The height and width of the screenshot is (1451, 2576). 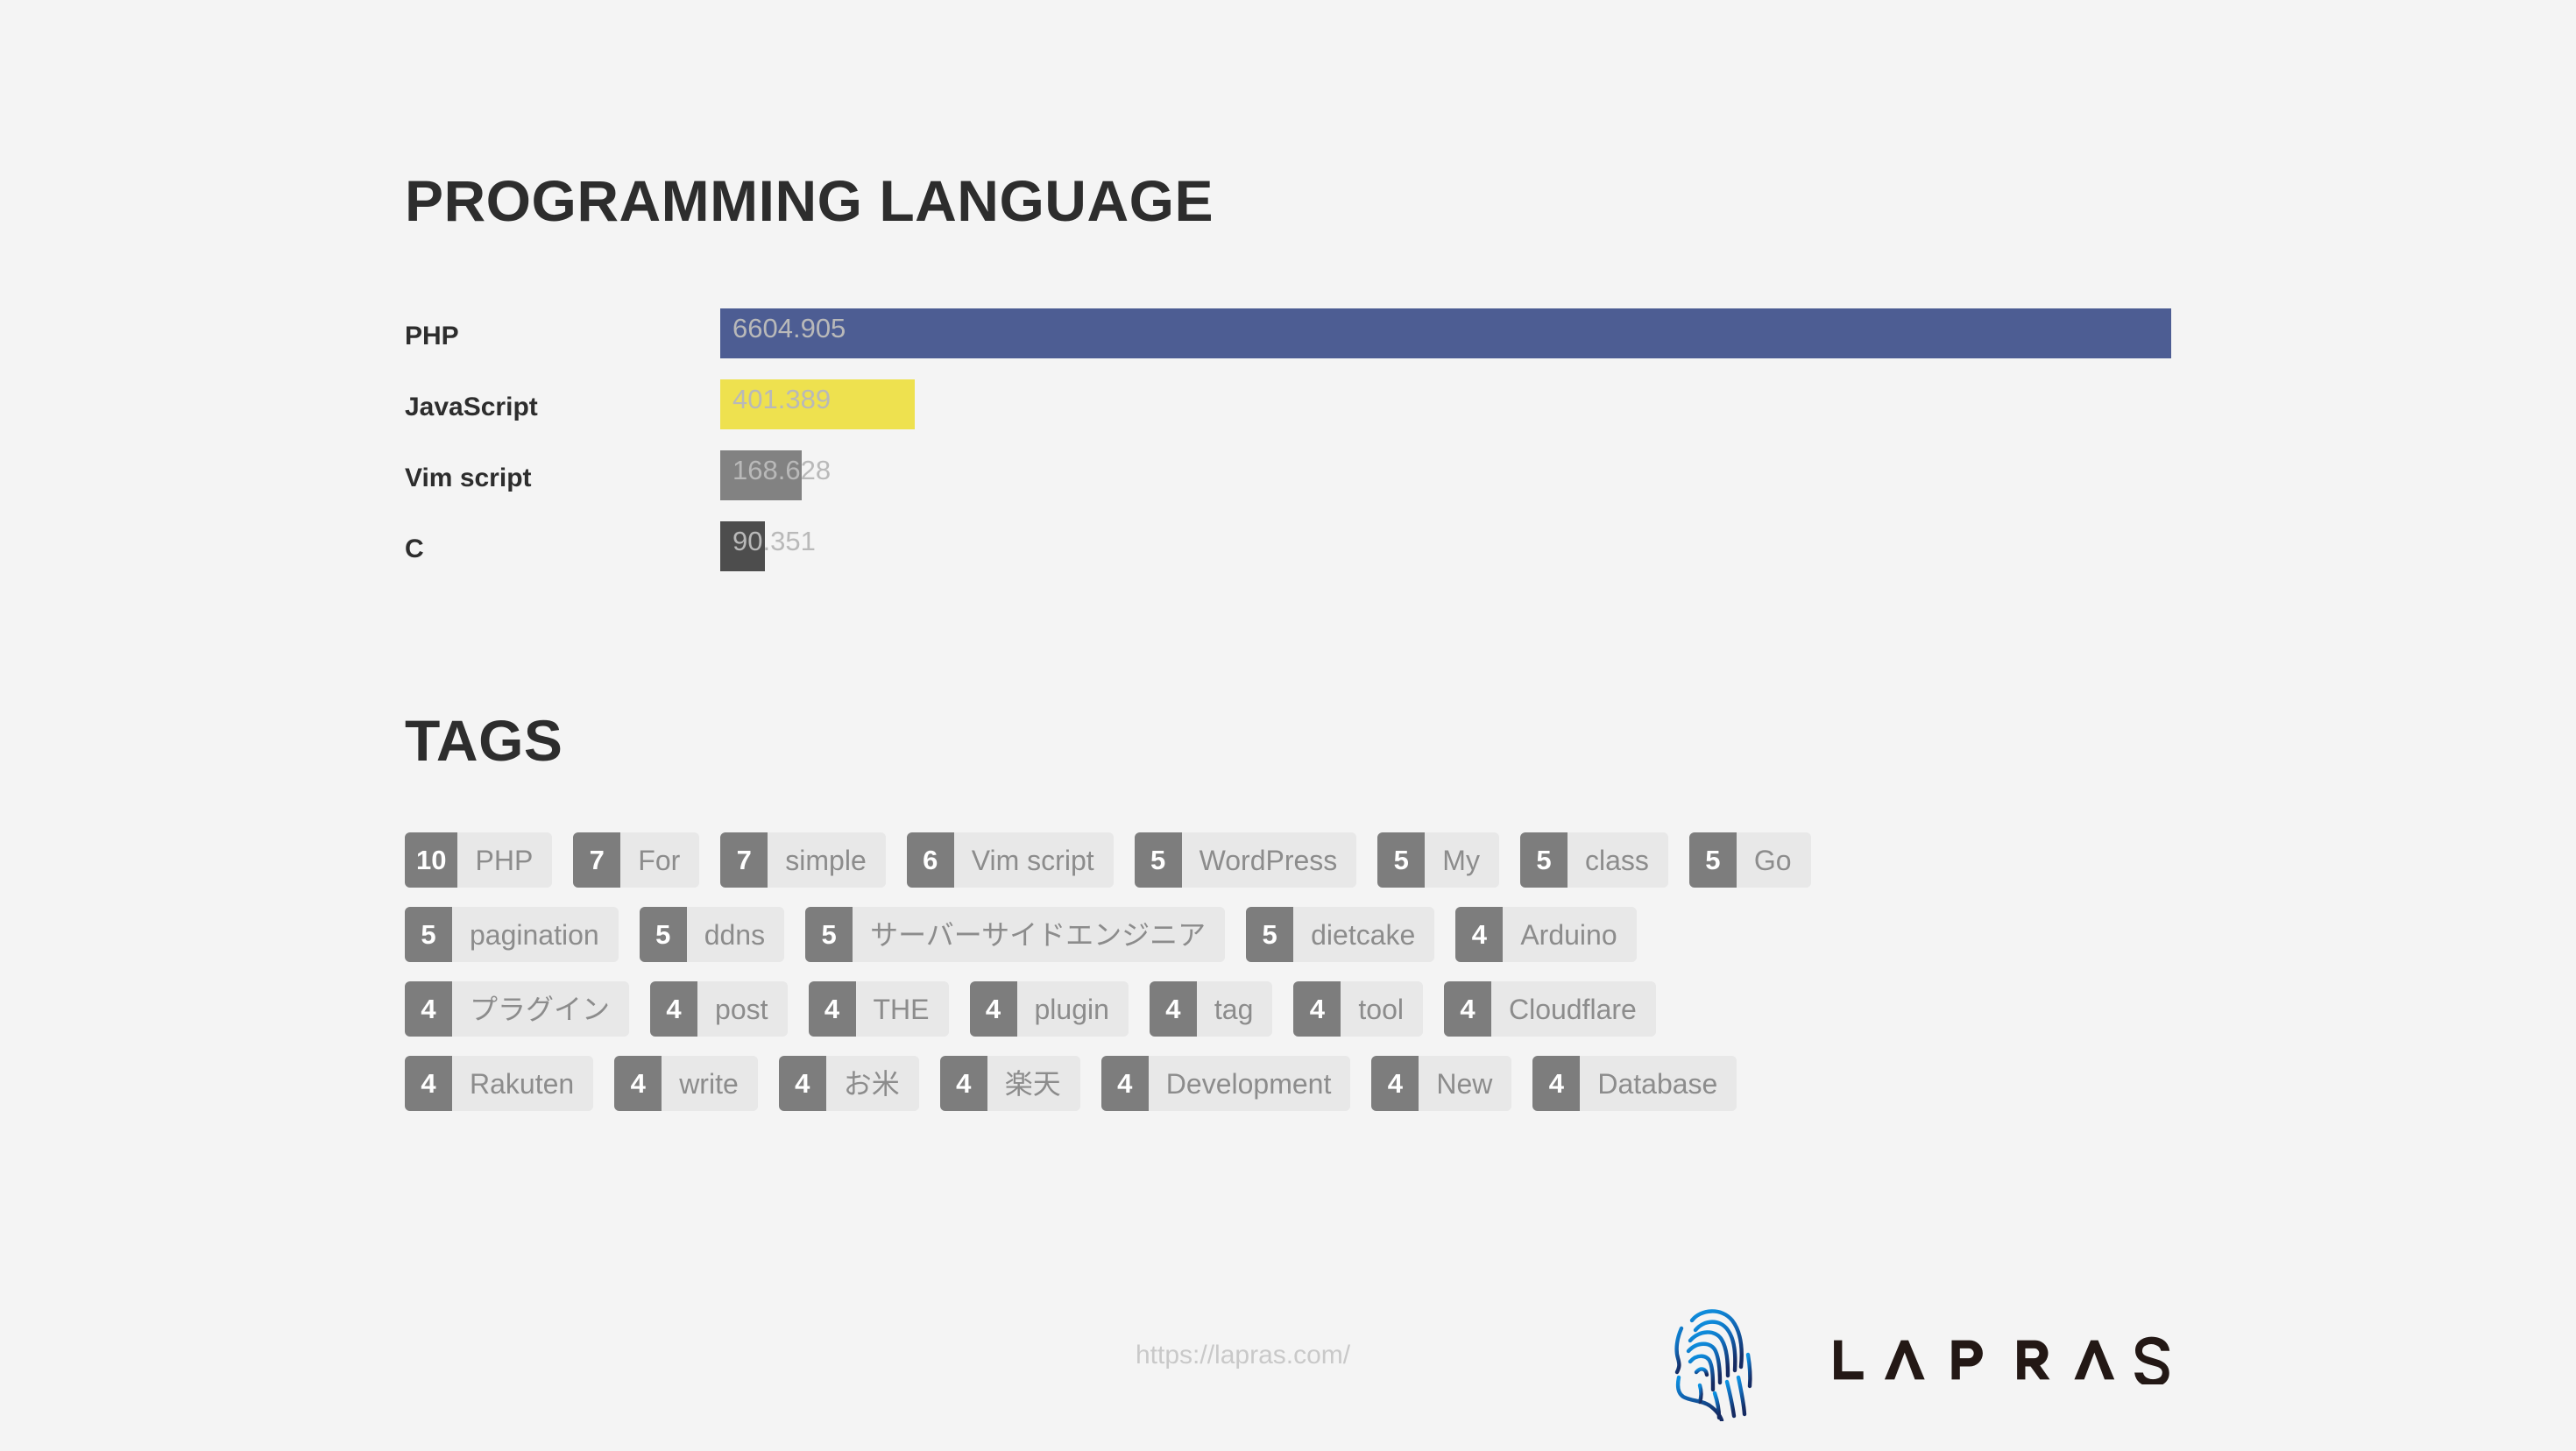 What do you see at coordinates (414, 548) in the screenshot?
I see `bar-label-c: C` at bounding box center [414, 548].